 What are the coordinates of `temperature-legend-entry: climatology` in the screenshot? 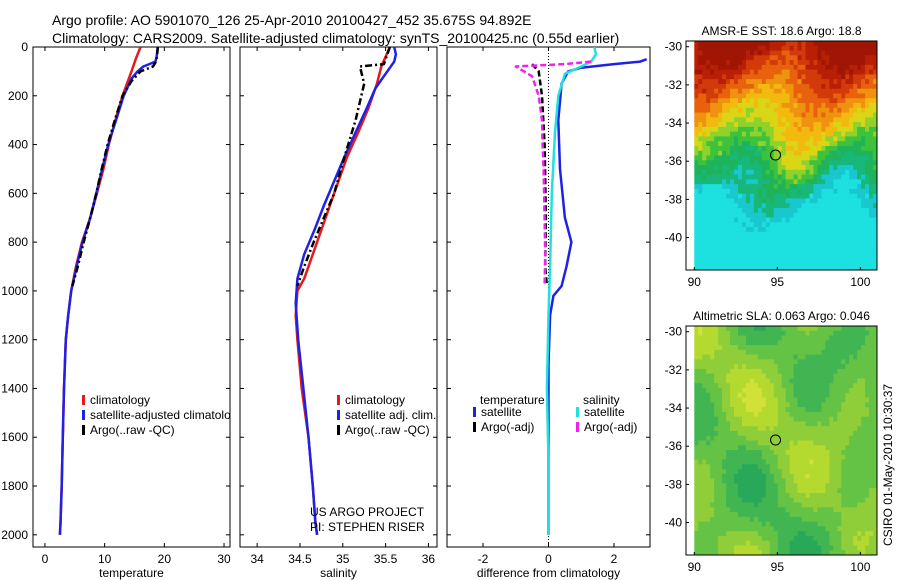 It's located at (120, 400).